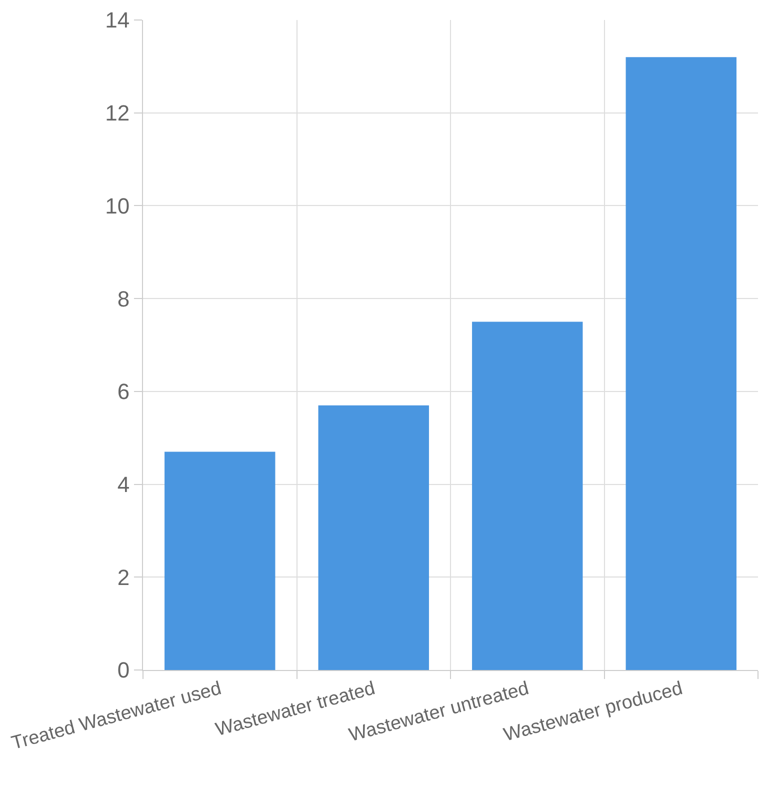 The width and height of the screenshot is (768, 800). Describe the element at coordinates (117, 20) in the screenshot. I see `y-tick-label: 14` at that location.